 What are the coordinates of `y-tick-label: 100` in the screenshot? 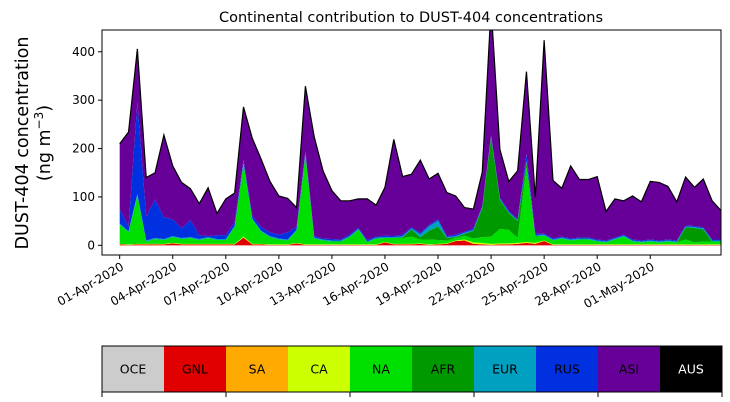 It's located at (83, 197).